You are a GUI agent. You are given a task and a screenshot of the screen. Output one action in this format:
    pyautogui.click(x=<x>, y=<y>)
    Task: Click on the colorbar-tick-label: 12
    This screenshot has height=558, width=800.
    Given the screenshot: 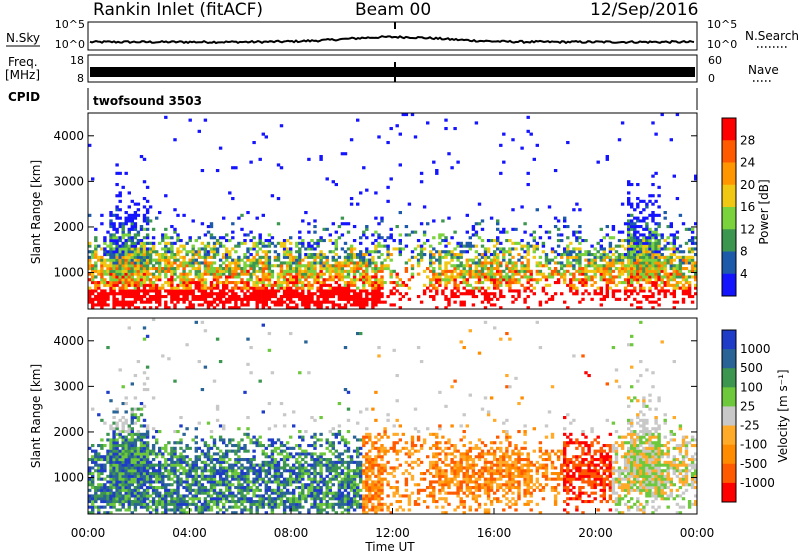 What is the action you would take?
    pyautogui.click(x=747, y=229)
    